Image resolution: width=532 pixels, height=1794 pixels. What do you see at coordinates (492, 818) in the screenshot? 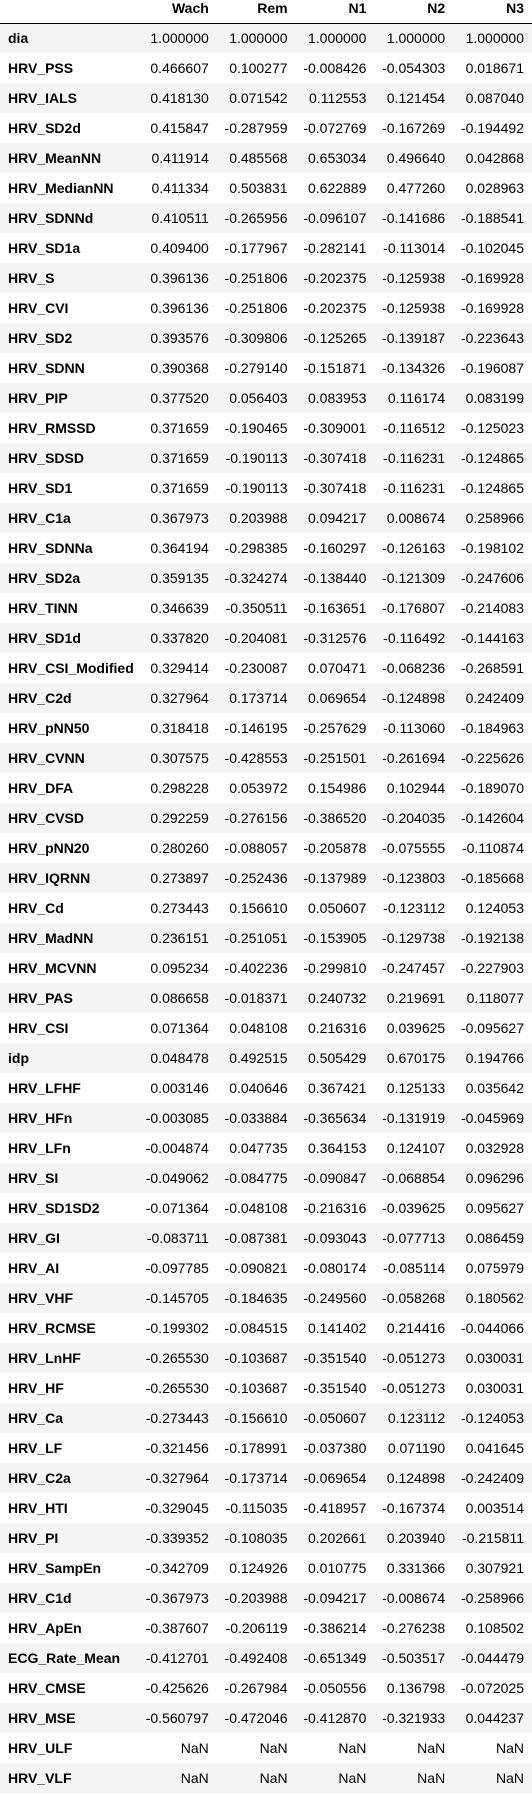
I see `table-cell: -0.142604` at bounding box center [492, 818].